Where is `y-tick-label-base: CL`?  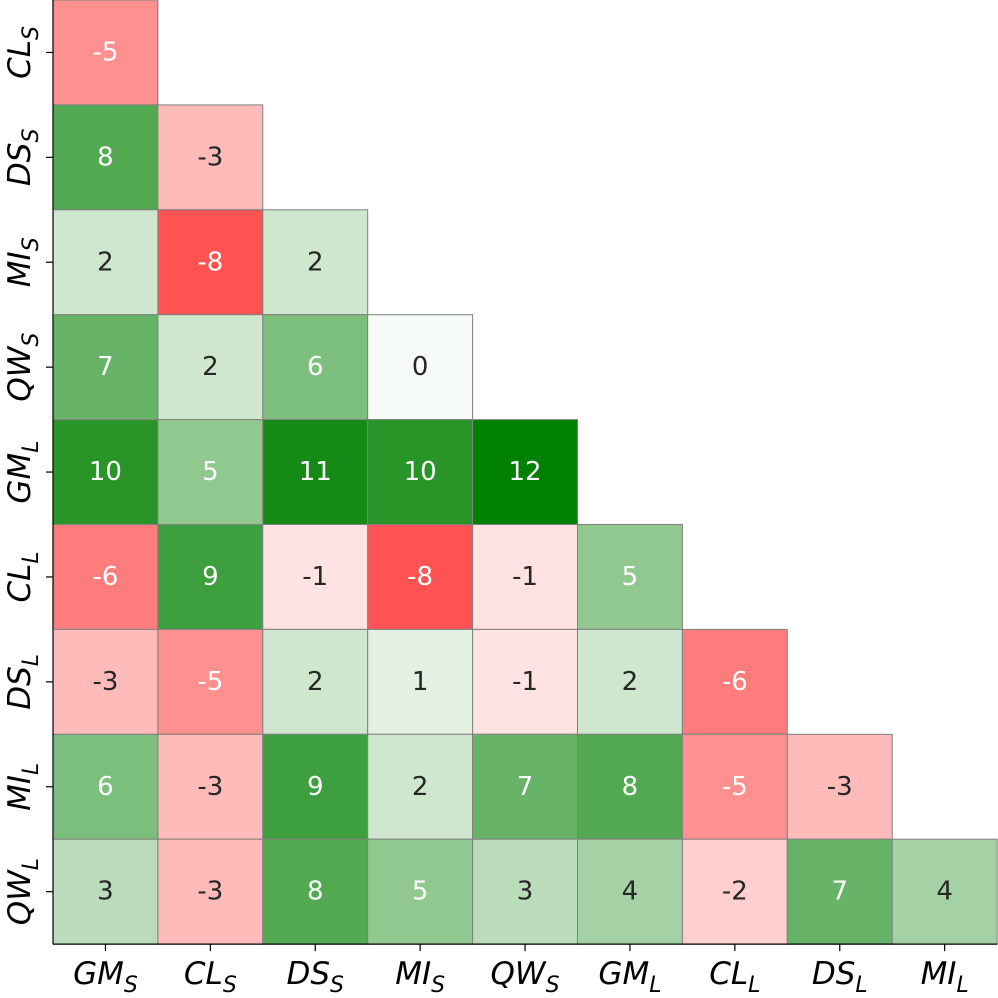 y-tick-label-base: CL is located at coordinates (20, 583).